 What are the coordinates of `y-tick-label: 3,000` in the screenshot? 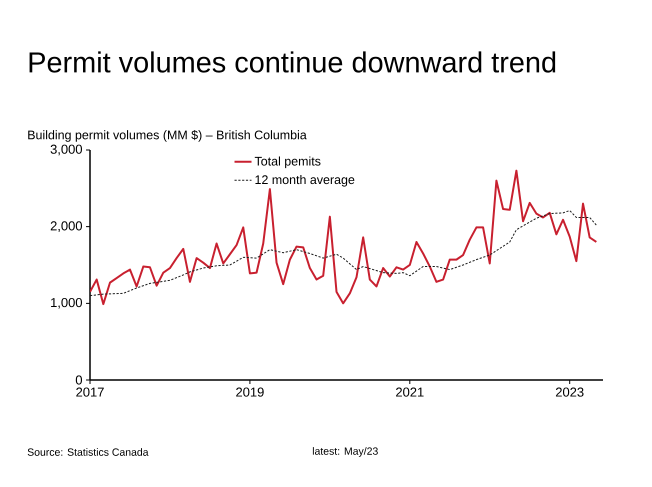 It's located at (66, 150).